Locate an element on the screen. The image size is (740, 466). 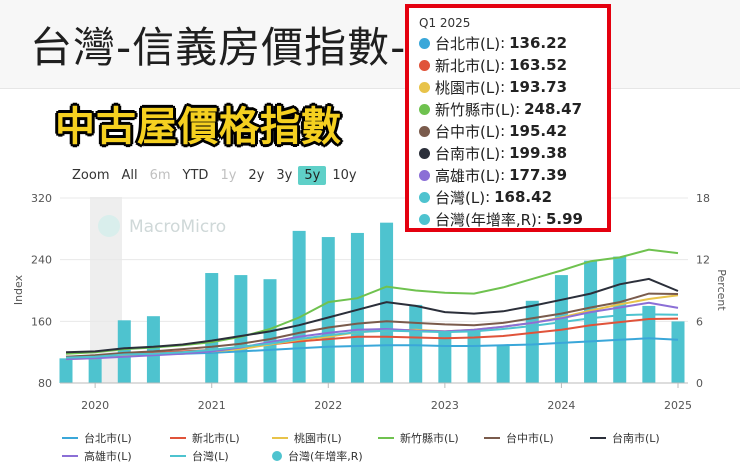
banner-caption: 中古屋價格指數 is located at coordinates (198, 127).